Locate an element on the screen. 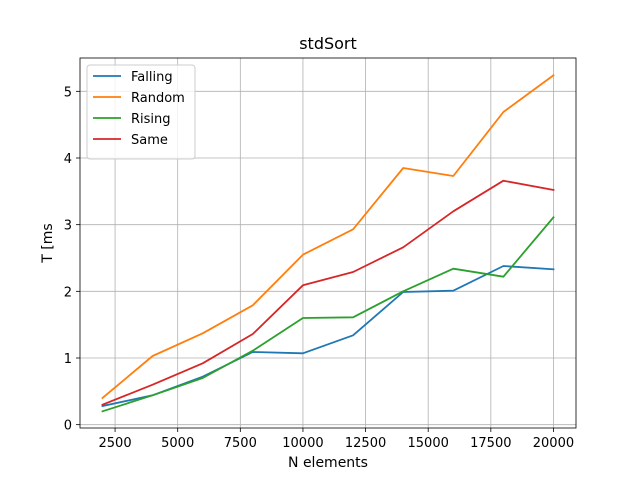  y-axis-label: T [ms is located at coordinates (48, 243).